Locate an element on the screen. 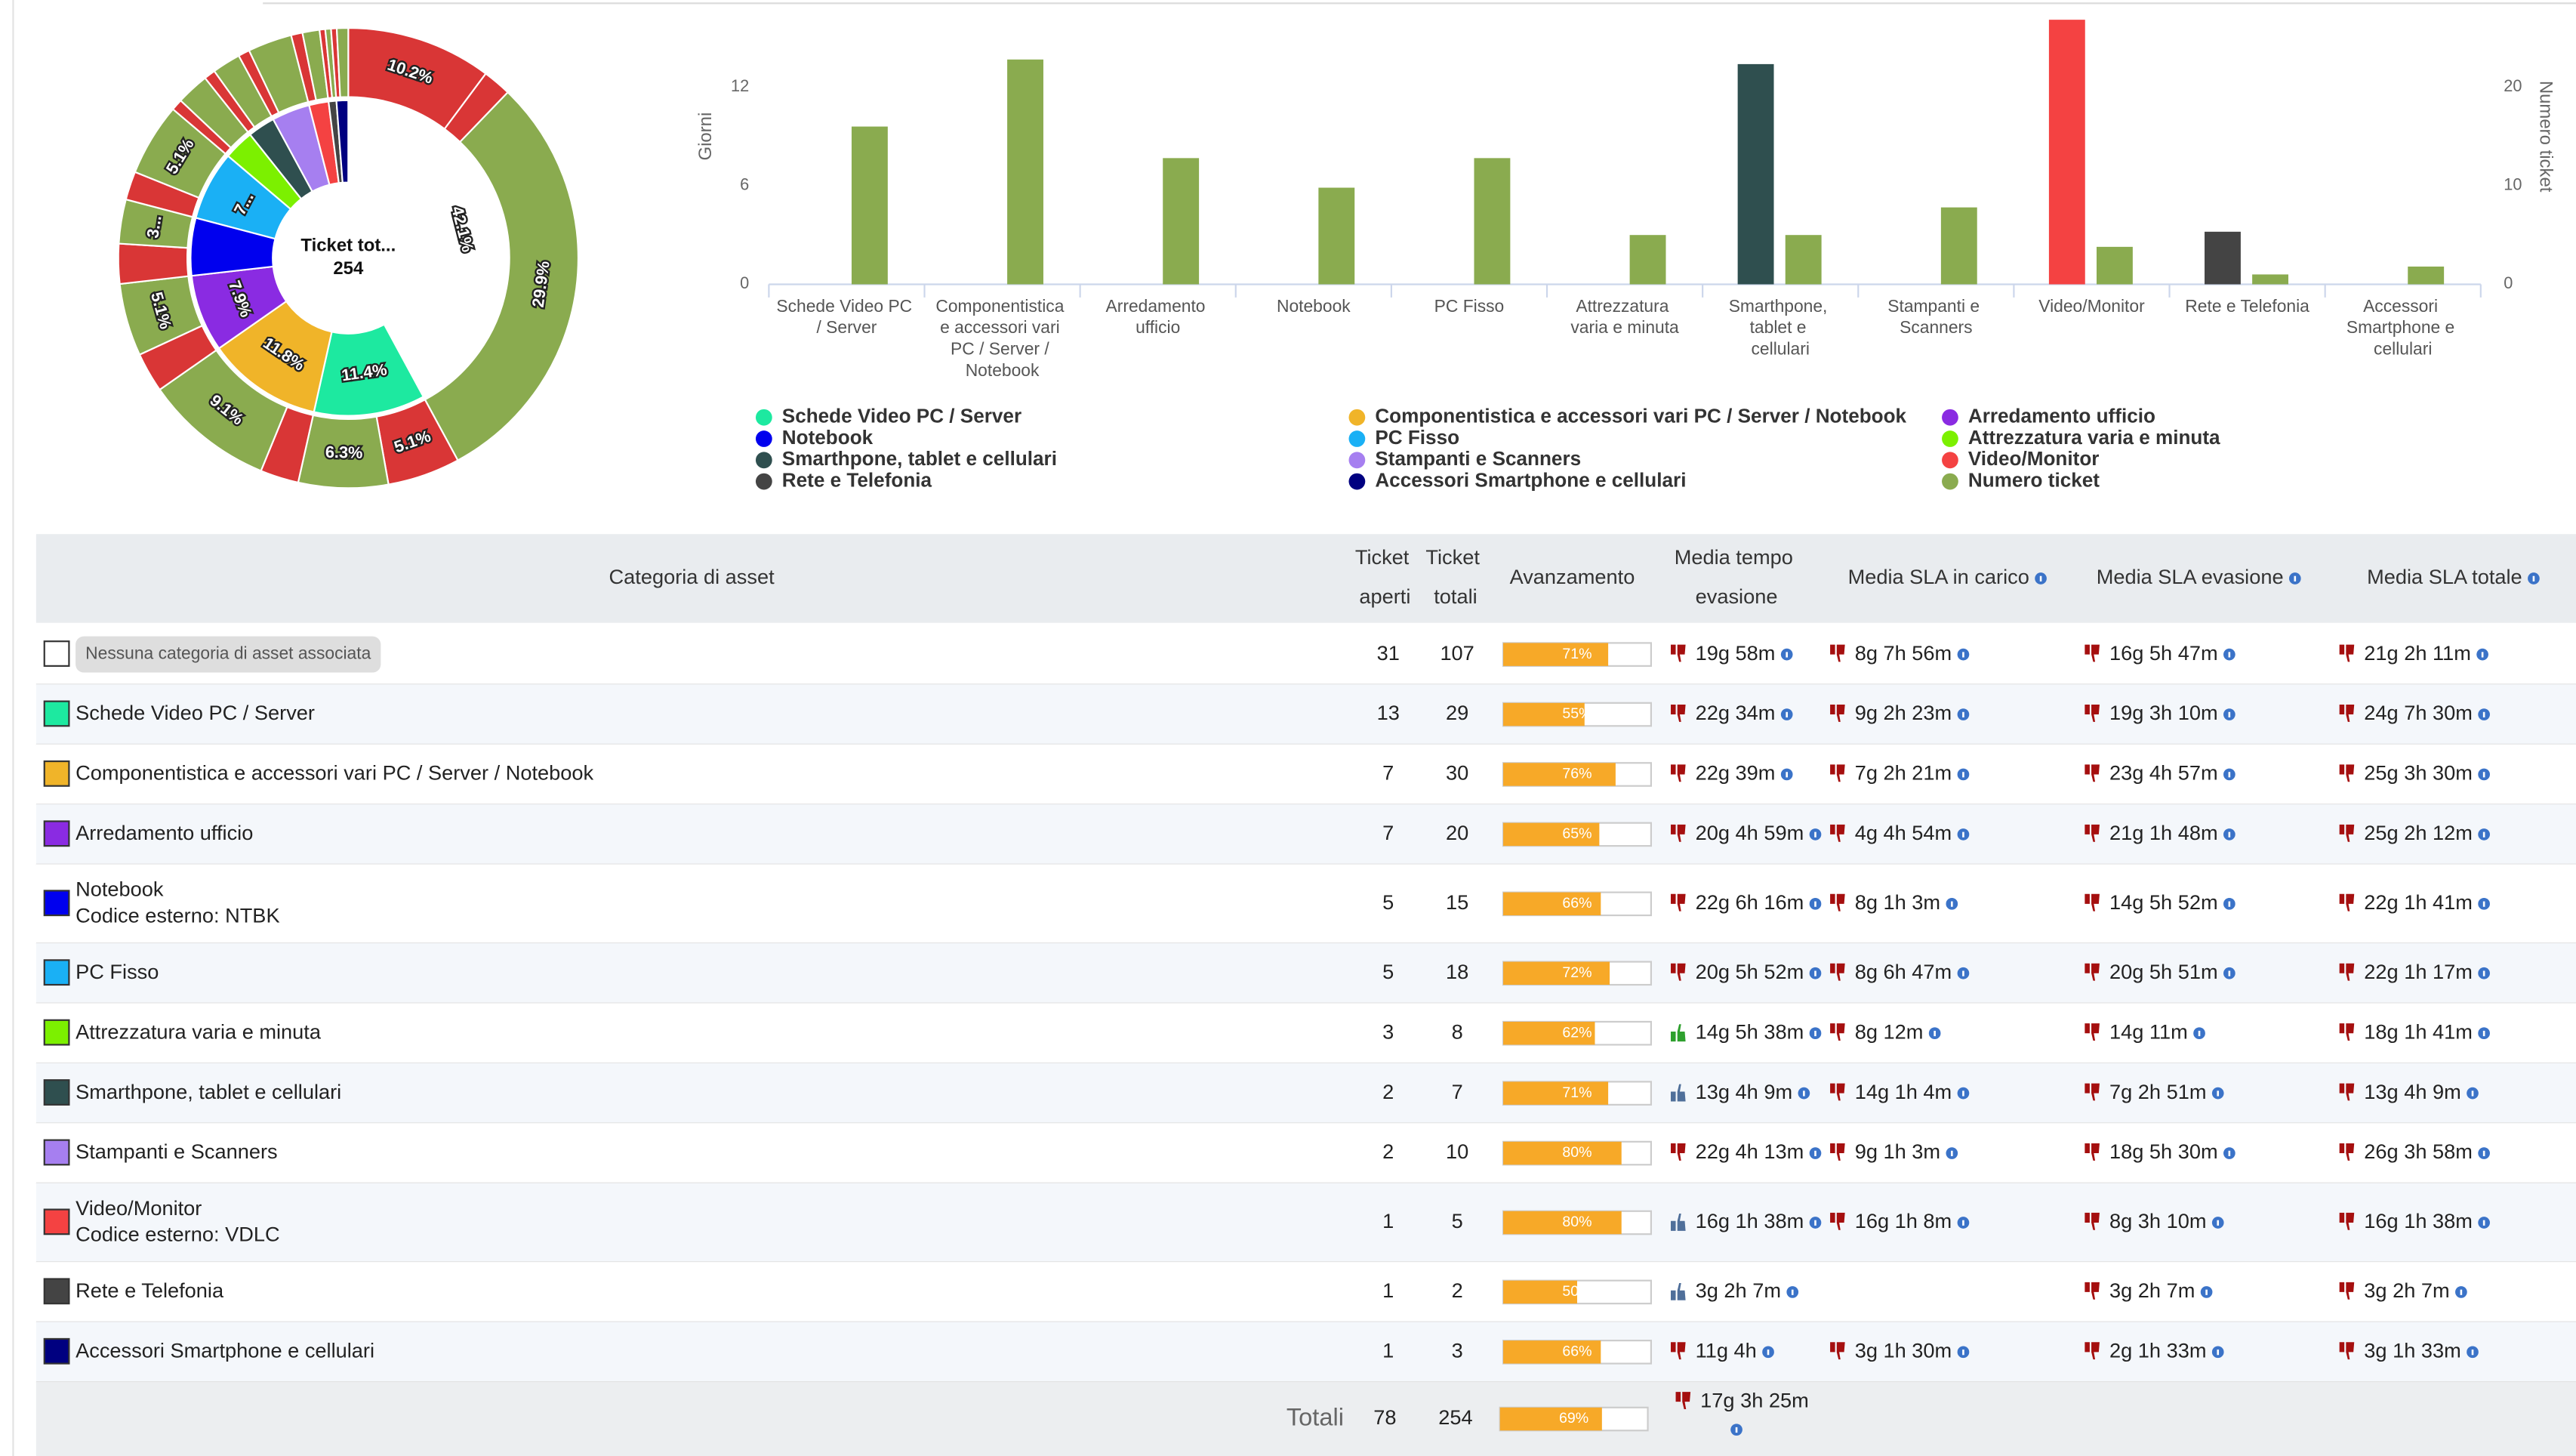  x-tick-label-line: Notebook is located at coordinates (1003, 370).